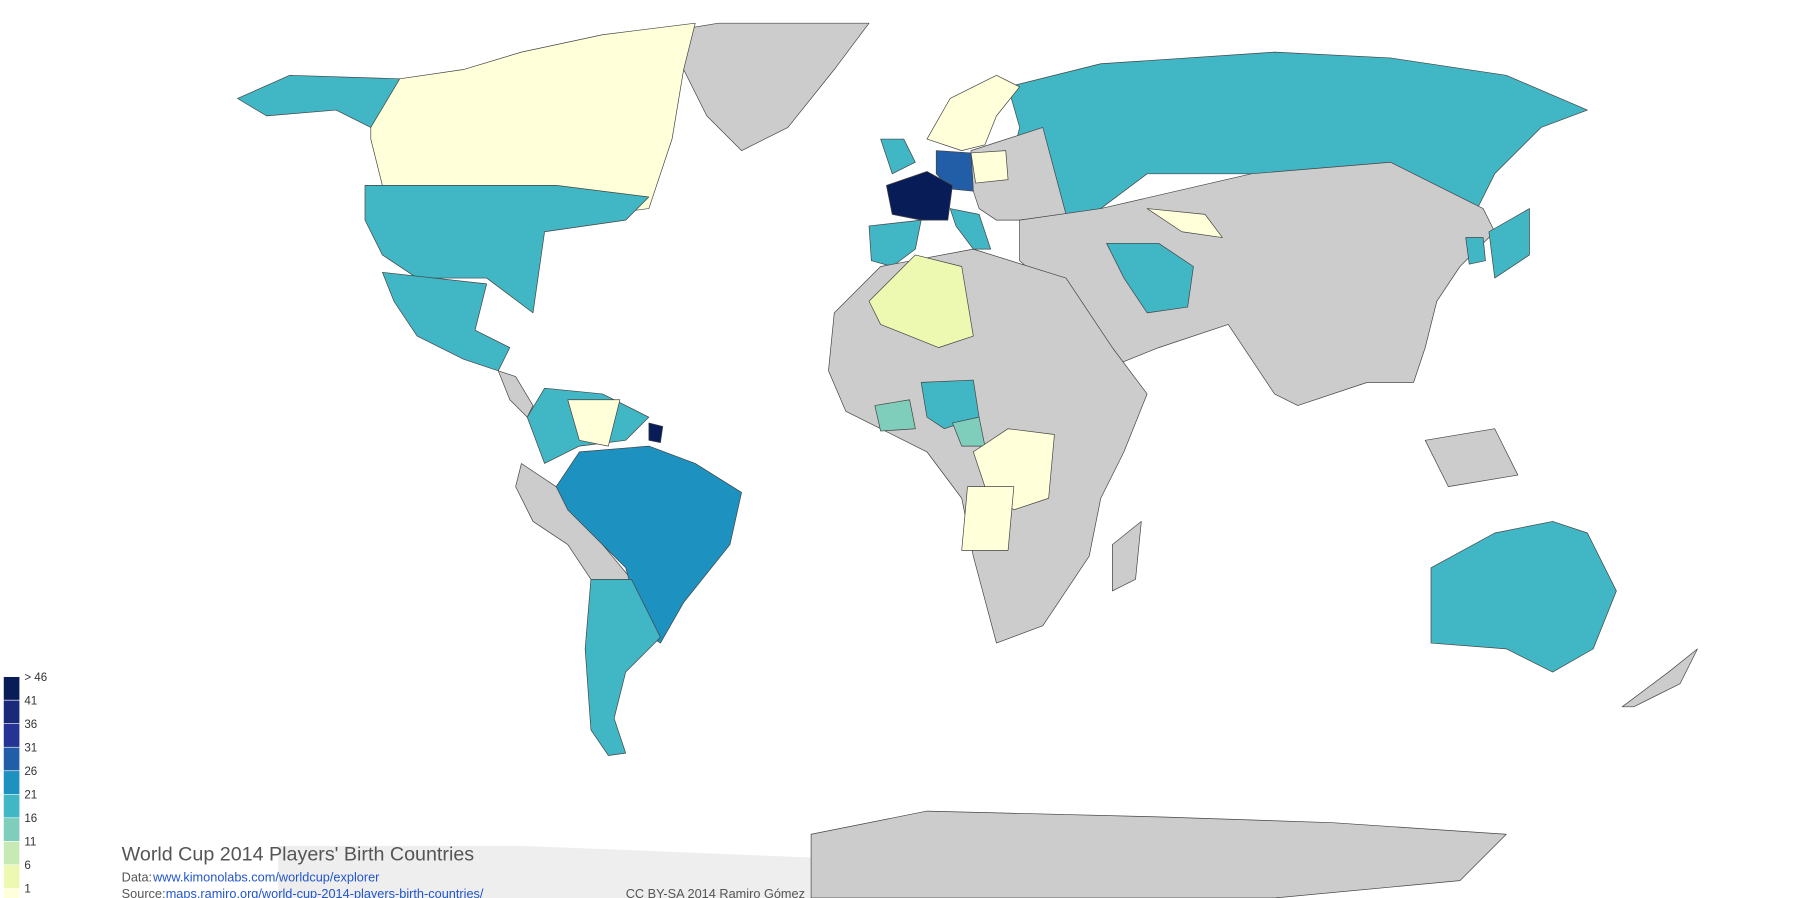 The height and width of the screenshot is (898, 1796). What do you see at coordinates (137, 877) in the screenshot?
I see `data-label: Data:` at bounding box center [137, 877].